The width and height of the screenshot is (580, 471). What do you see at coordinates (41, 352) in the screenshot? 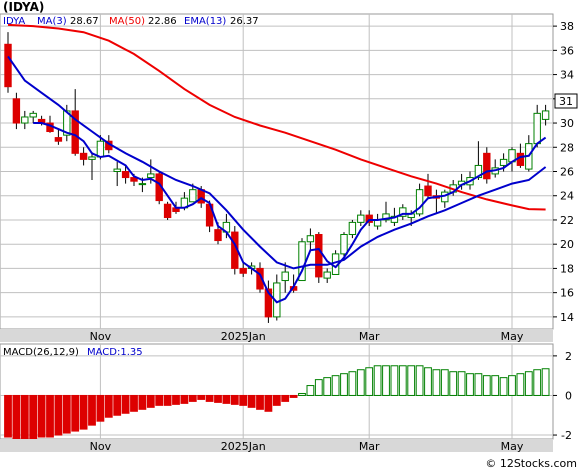
I see `macd-legend-label: MACD(26,12,9)` at bounding box center [41, 352].